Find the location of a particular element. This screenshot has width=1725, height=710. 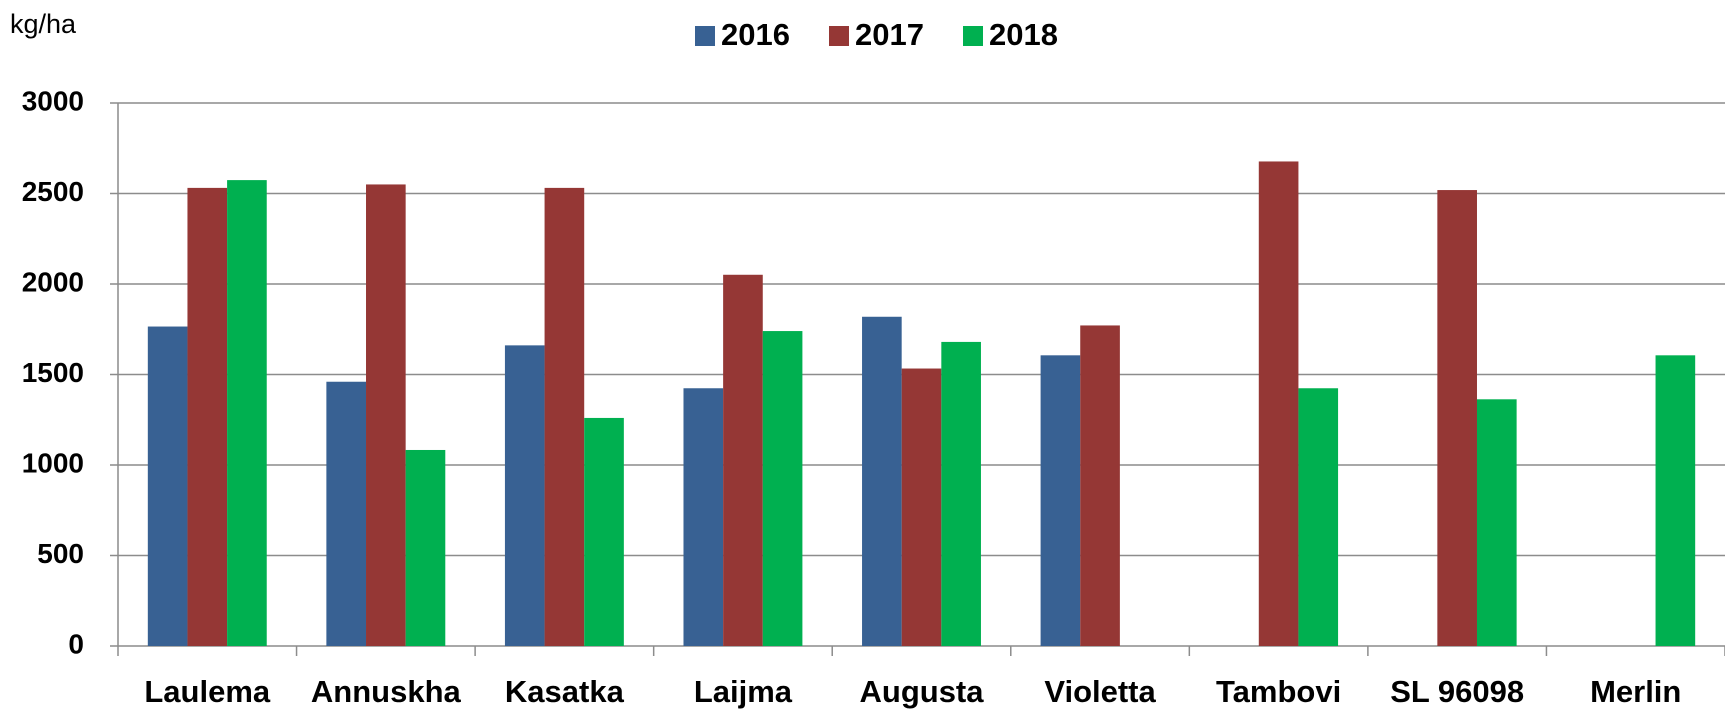

y-tick-label: 0 is located at coordinates (76, 643).